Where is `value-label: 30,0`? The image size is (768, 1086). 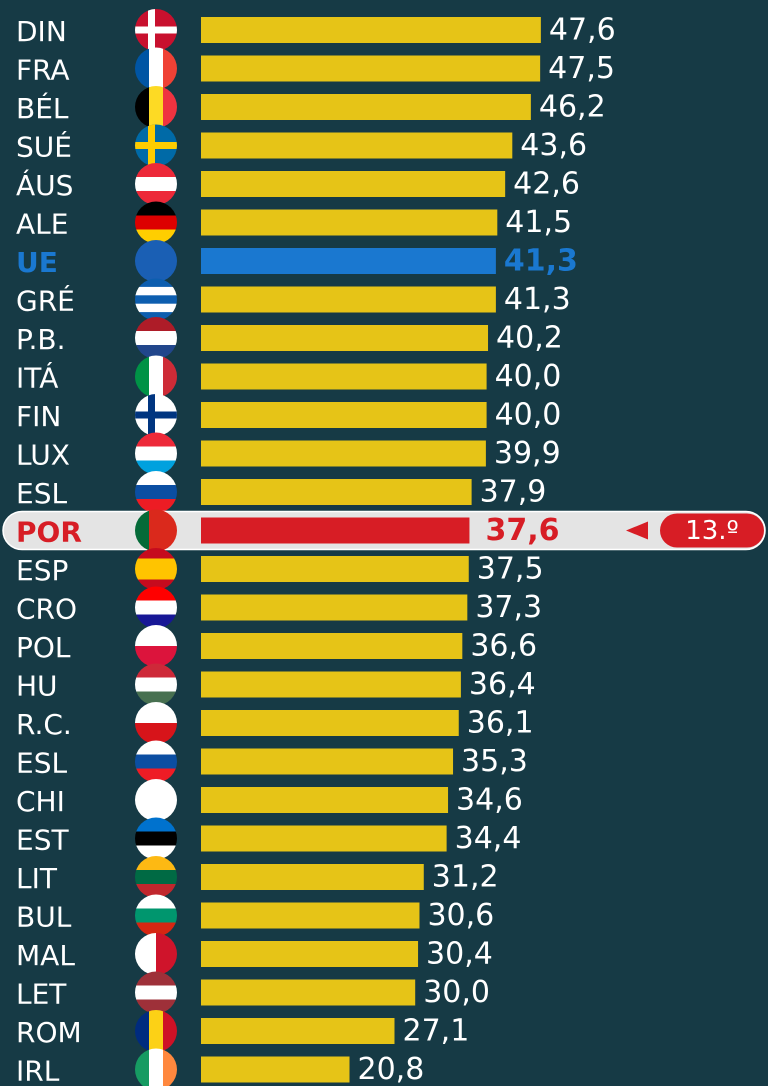
value-label: 30,0 is located at coordinates (456, 992).